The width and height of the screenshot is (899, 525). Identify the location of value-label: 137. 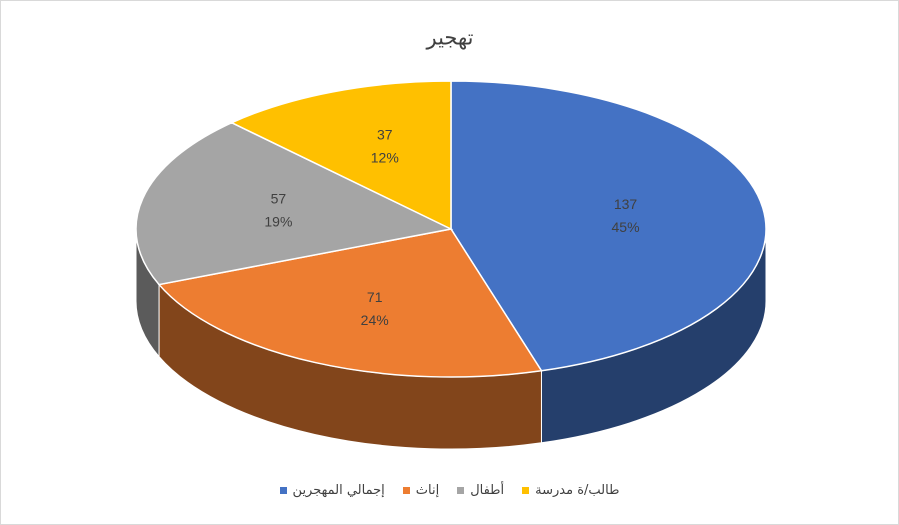
(626, 204).